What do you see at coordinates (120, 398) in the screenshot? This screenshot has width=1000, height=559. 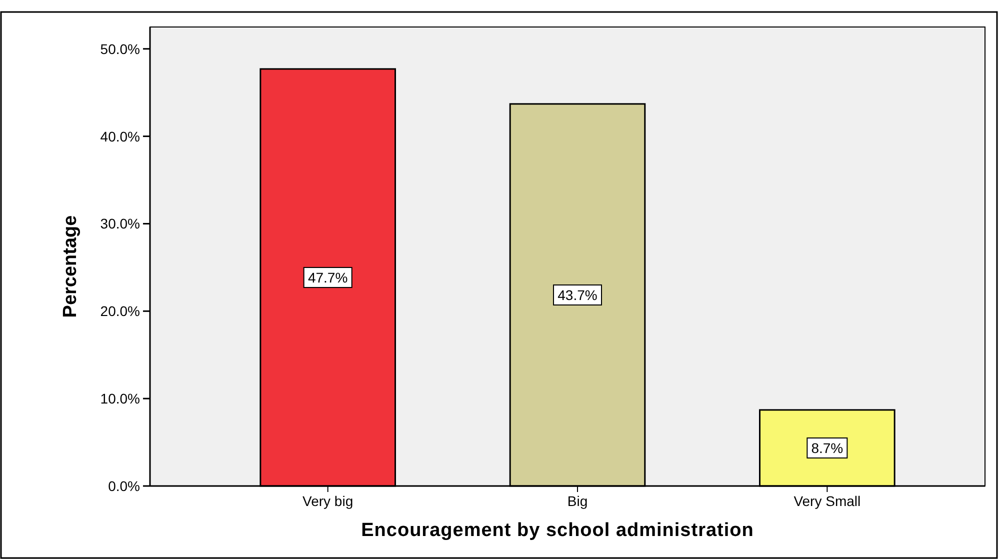 I see `y-tick-label: 10.0%` at bounding box center [120, 398].